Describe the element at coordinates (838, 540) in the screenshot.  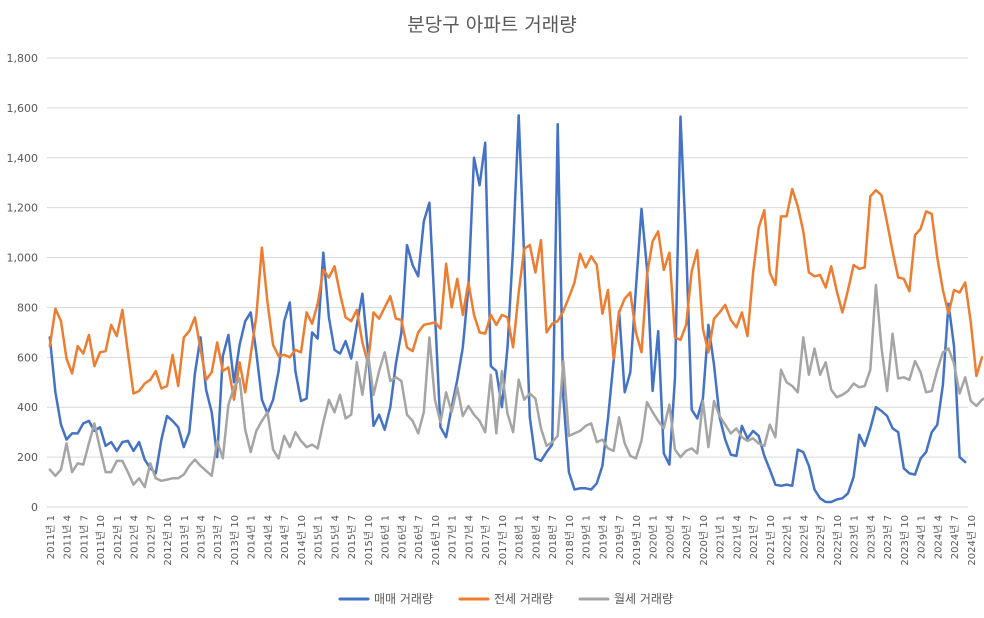
I see `x-tick-label: 2022년 10` at that location.